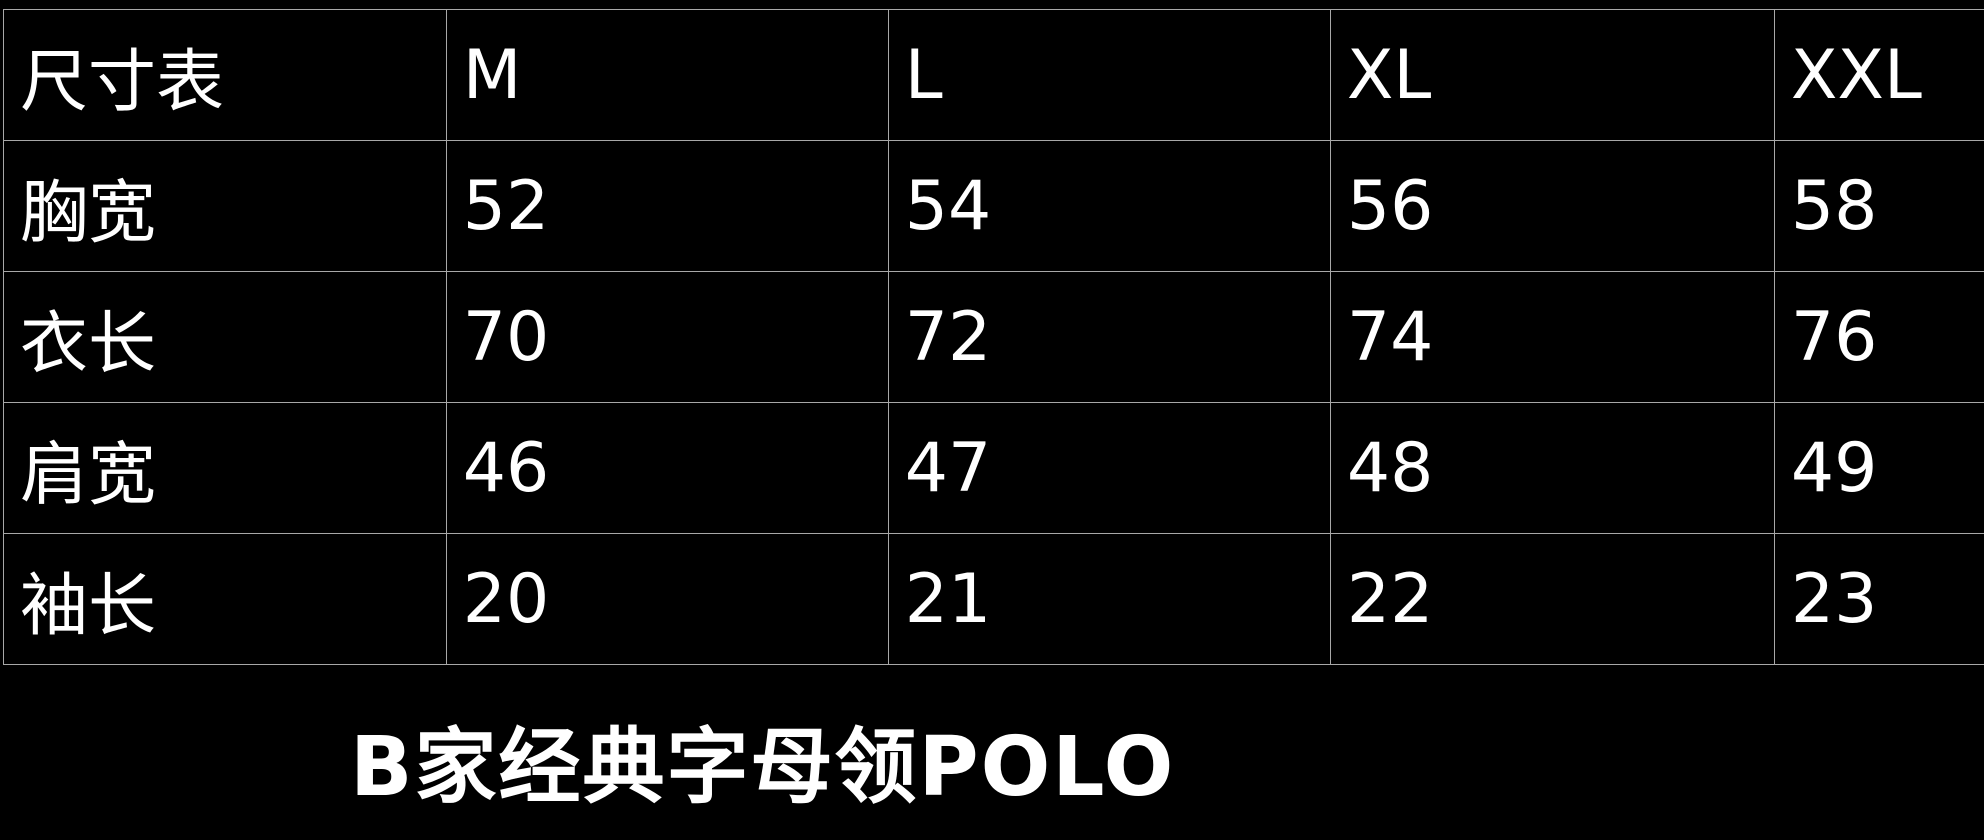 Image resolution: width=1984 pixels, height=840 pixels. What do you see at coordinates (763, 767) in the screenshot?
I see `product-title: B家经典字母领POLO` at bounding box center [763, 767].